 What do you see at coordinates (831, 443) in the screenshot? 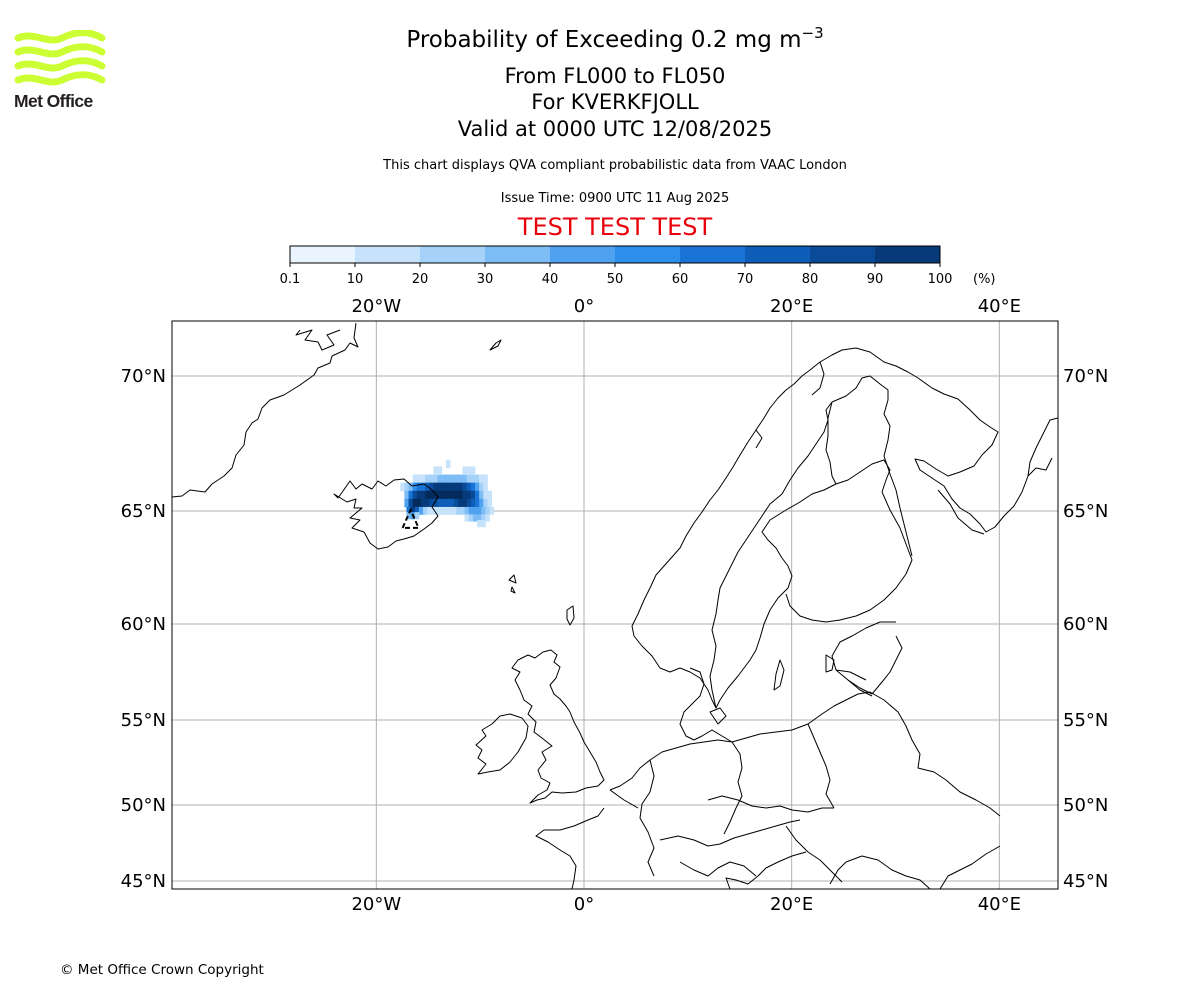
I see `border-sweden-finland` at bounding box center [831, 443].